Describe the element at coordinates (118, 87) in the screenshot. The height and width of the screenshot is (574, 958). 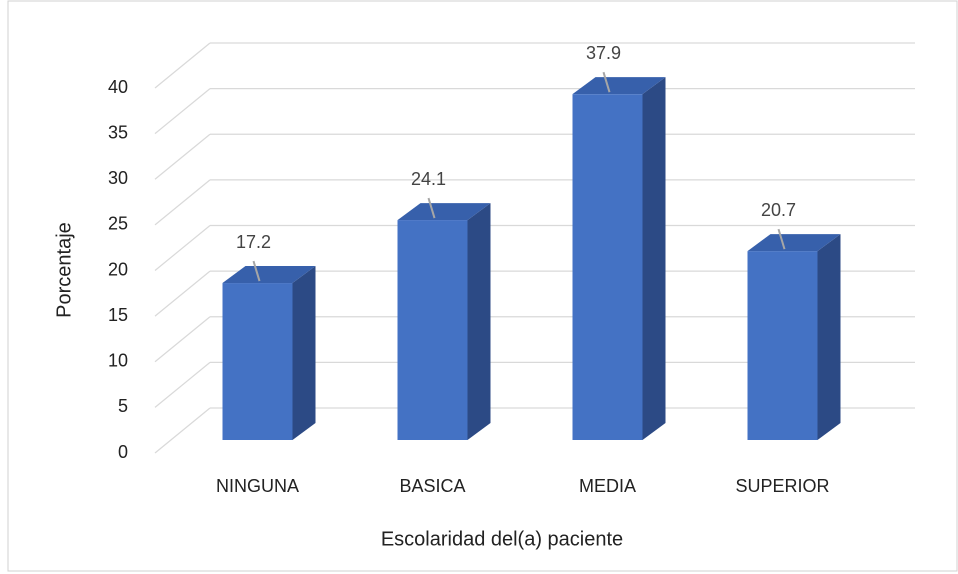
I see `y-tick-label: 40` at that location.